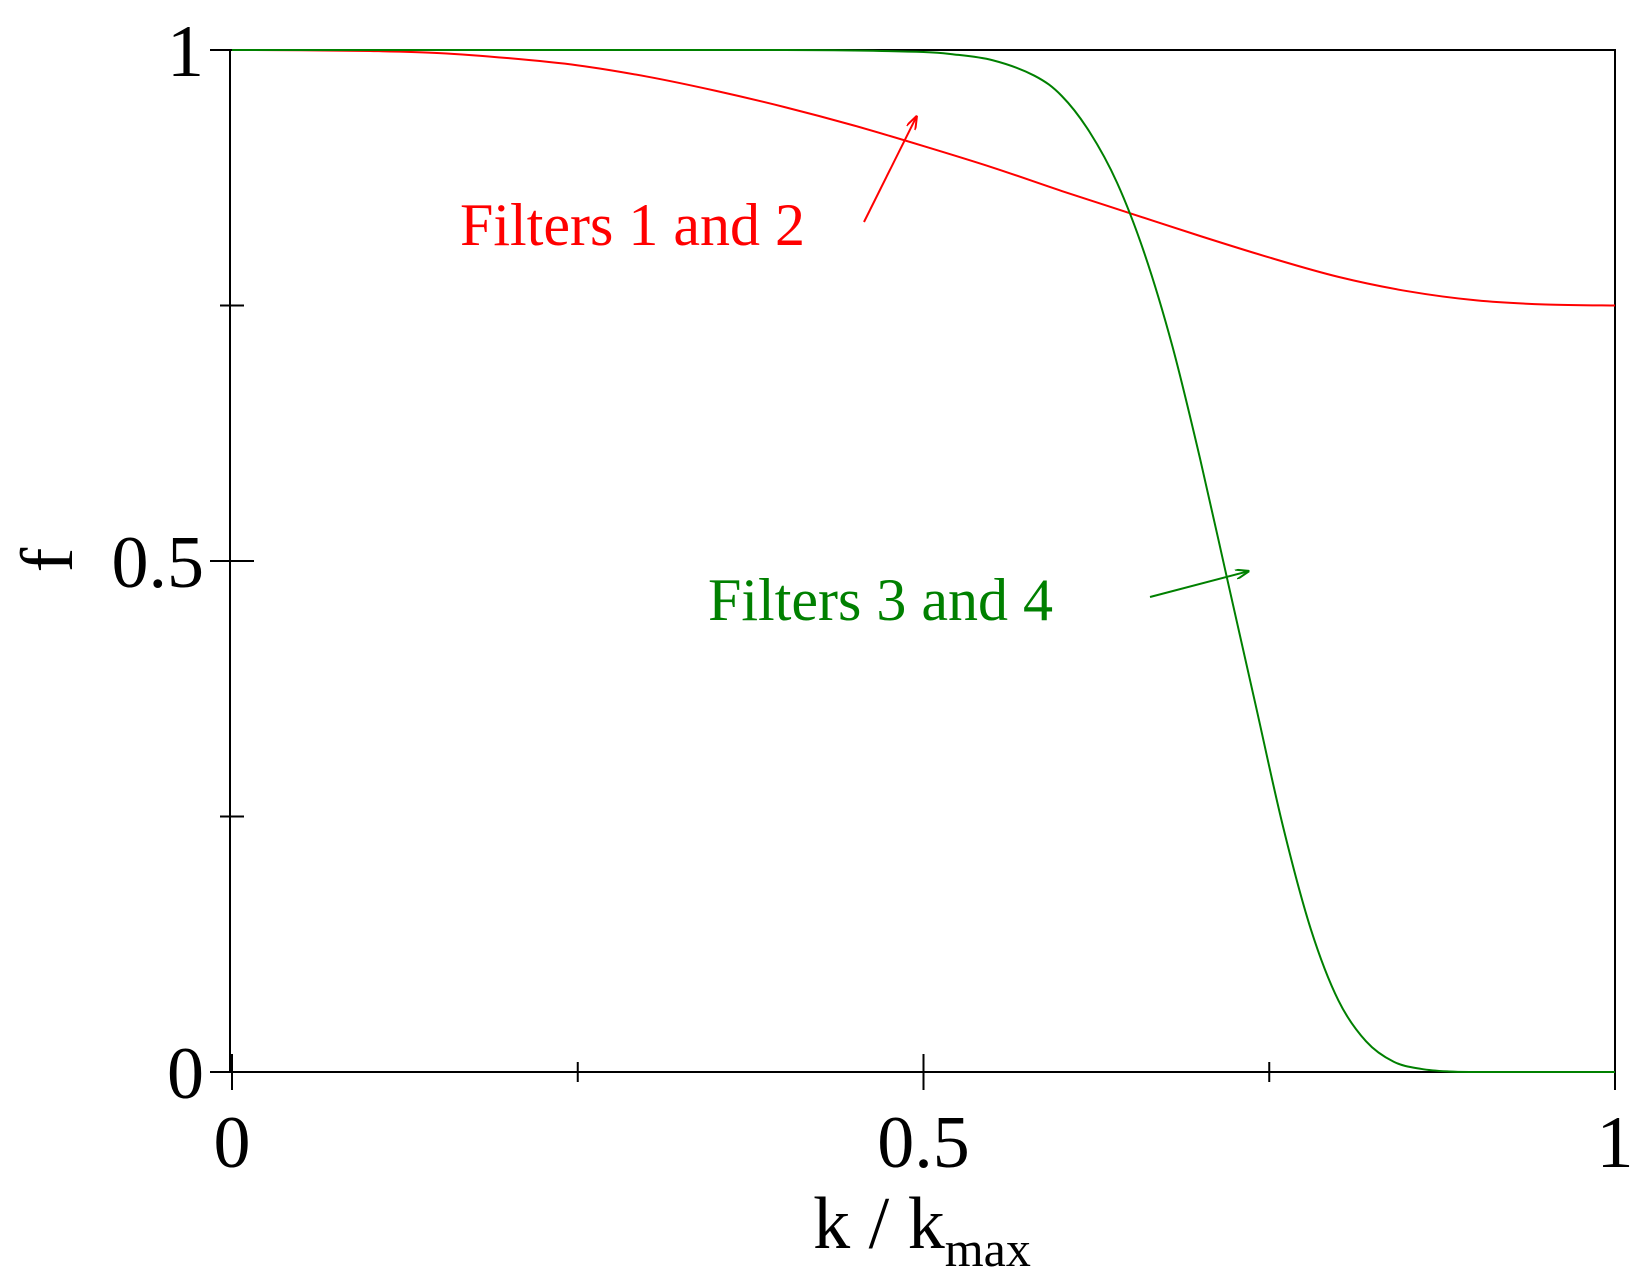 This screenshot has height=1275, width=1650. What do you see at coordinates (922, 1229) in the screenshot?
I see `x-axis-label: k / kmax` at bounding box center [922, 1229].